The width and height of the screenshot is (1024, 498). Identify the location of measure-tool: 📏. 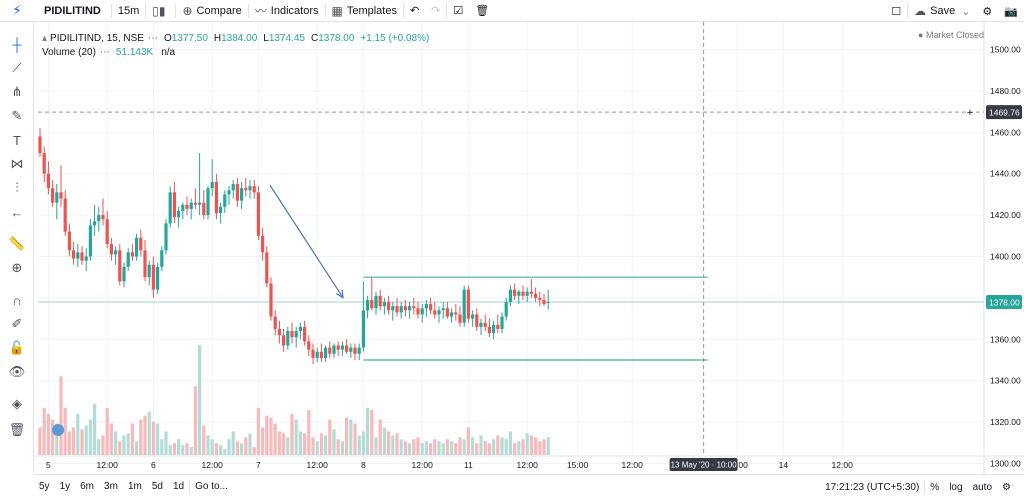
(17, 244).